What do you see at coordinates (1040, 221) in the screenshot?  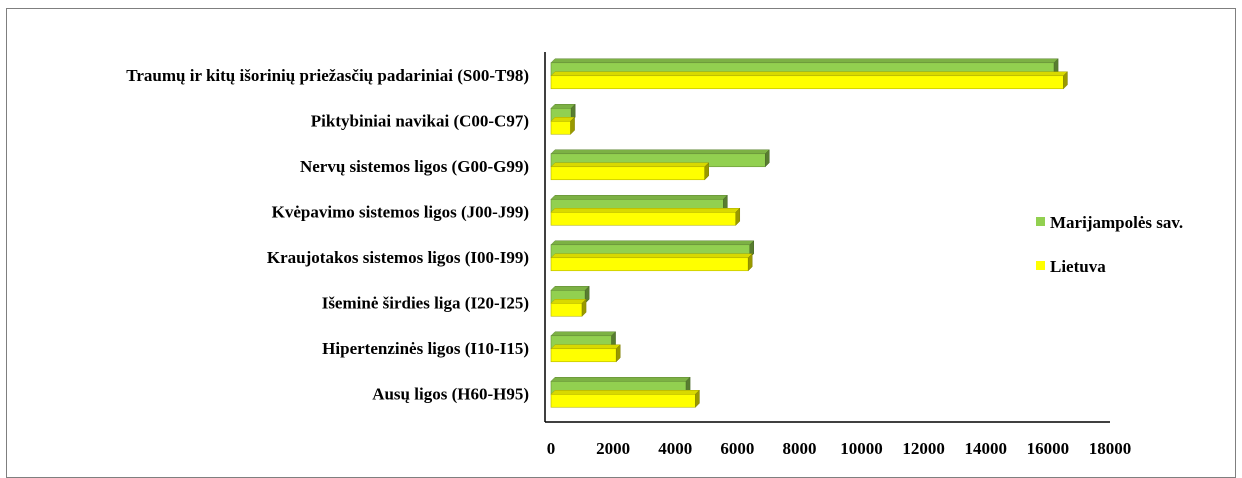 I see `legend-swatch-marijampole` at bounding box center [1040, 221].